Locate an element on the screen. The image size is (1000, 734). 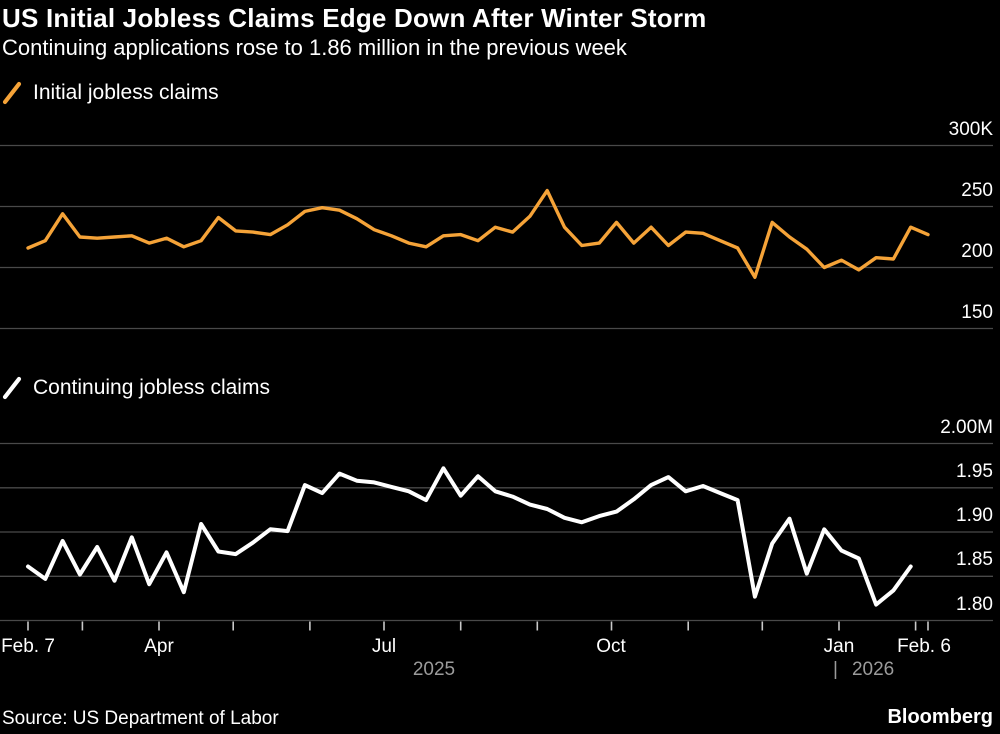
year-label-2026: | 2026 is located at coordinates (863, 670).